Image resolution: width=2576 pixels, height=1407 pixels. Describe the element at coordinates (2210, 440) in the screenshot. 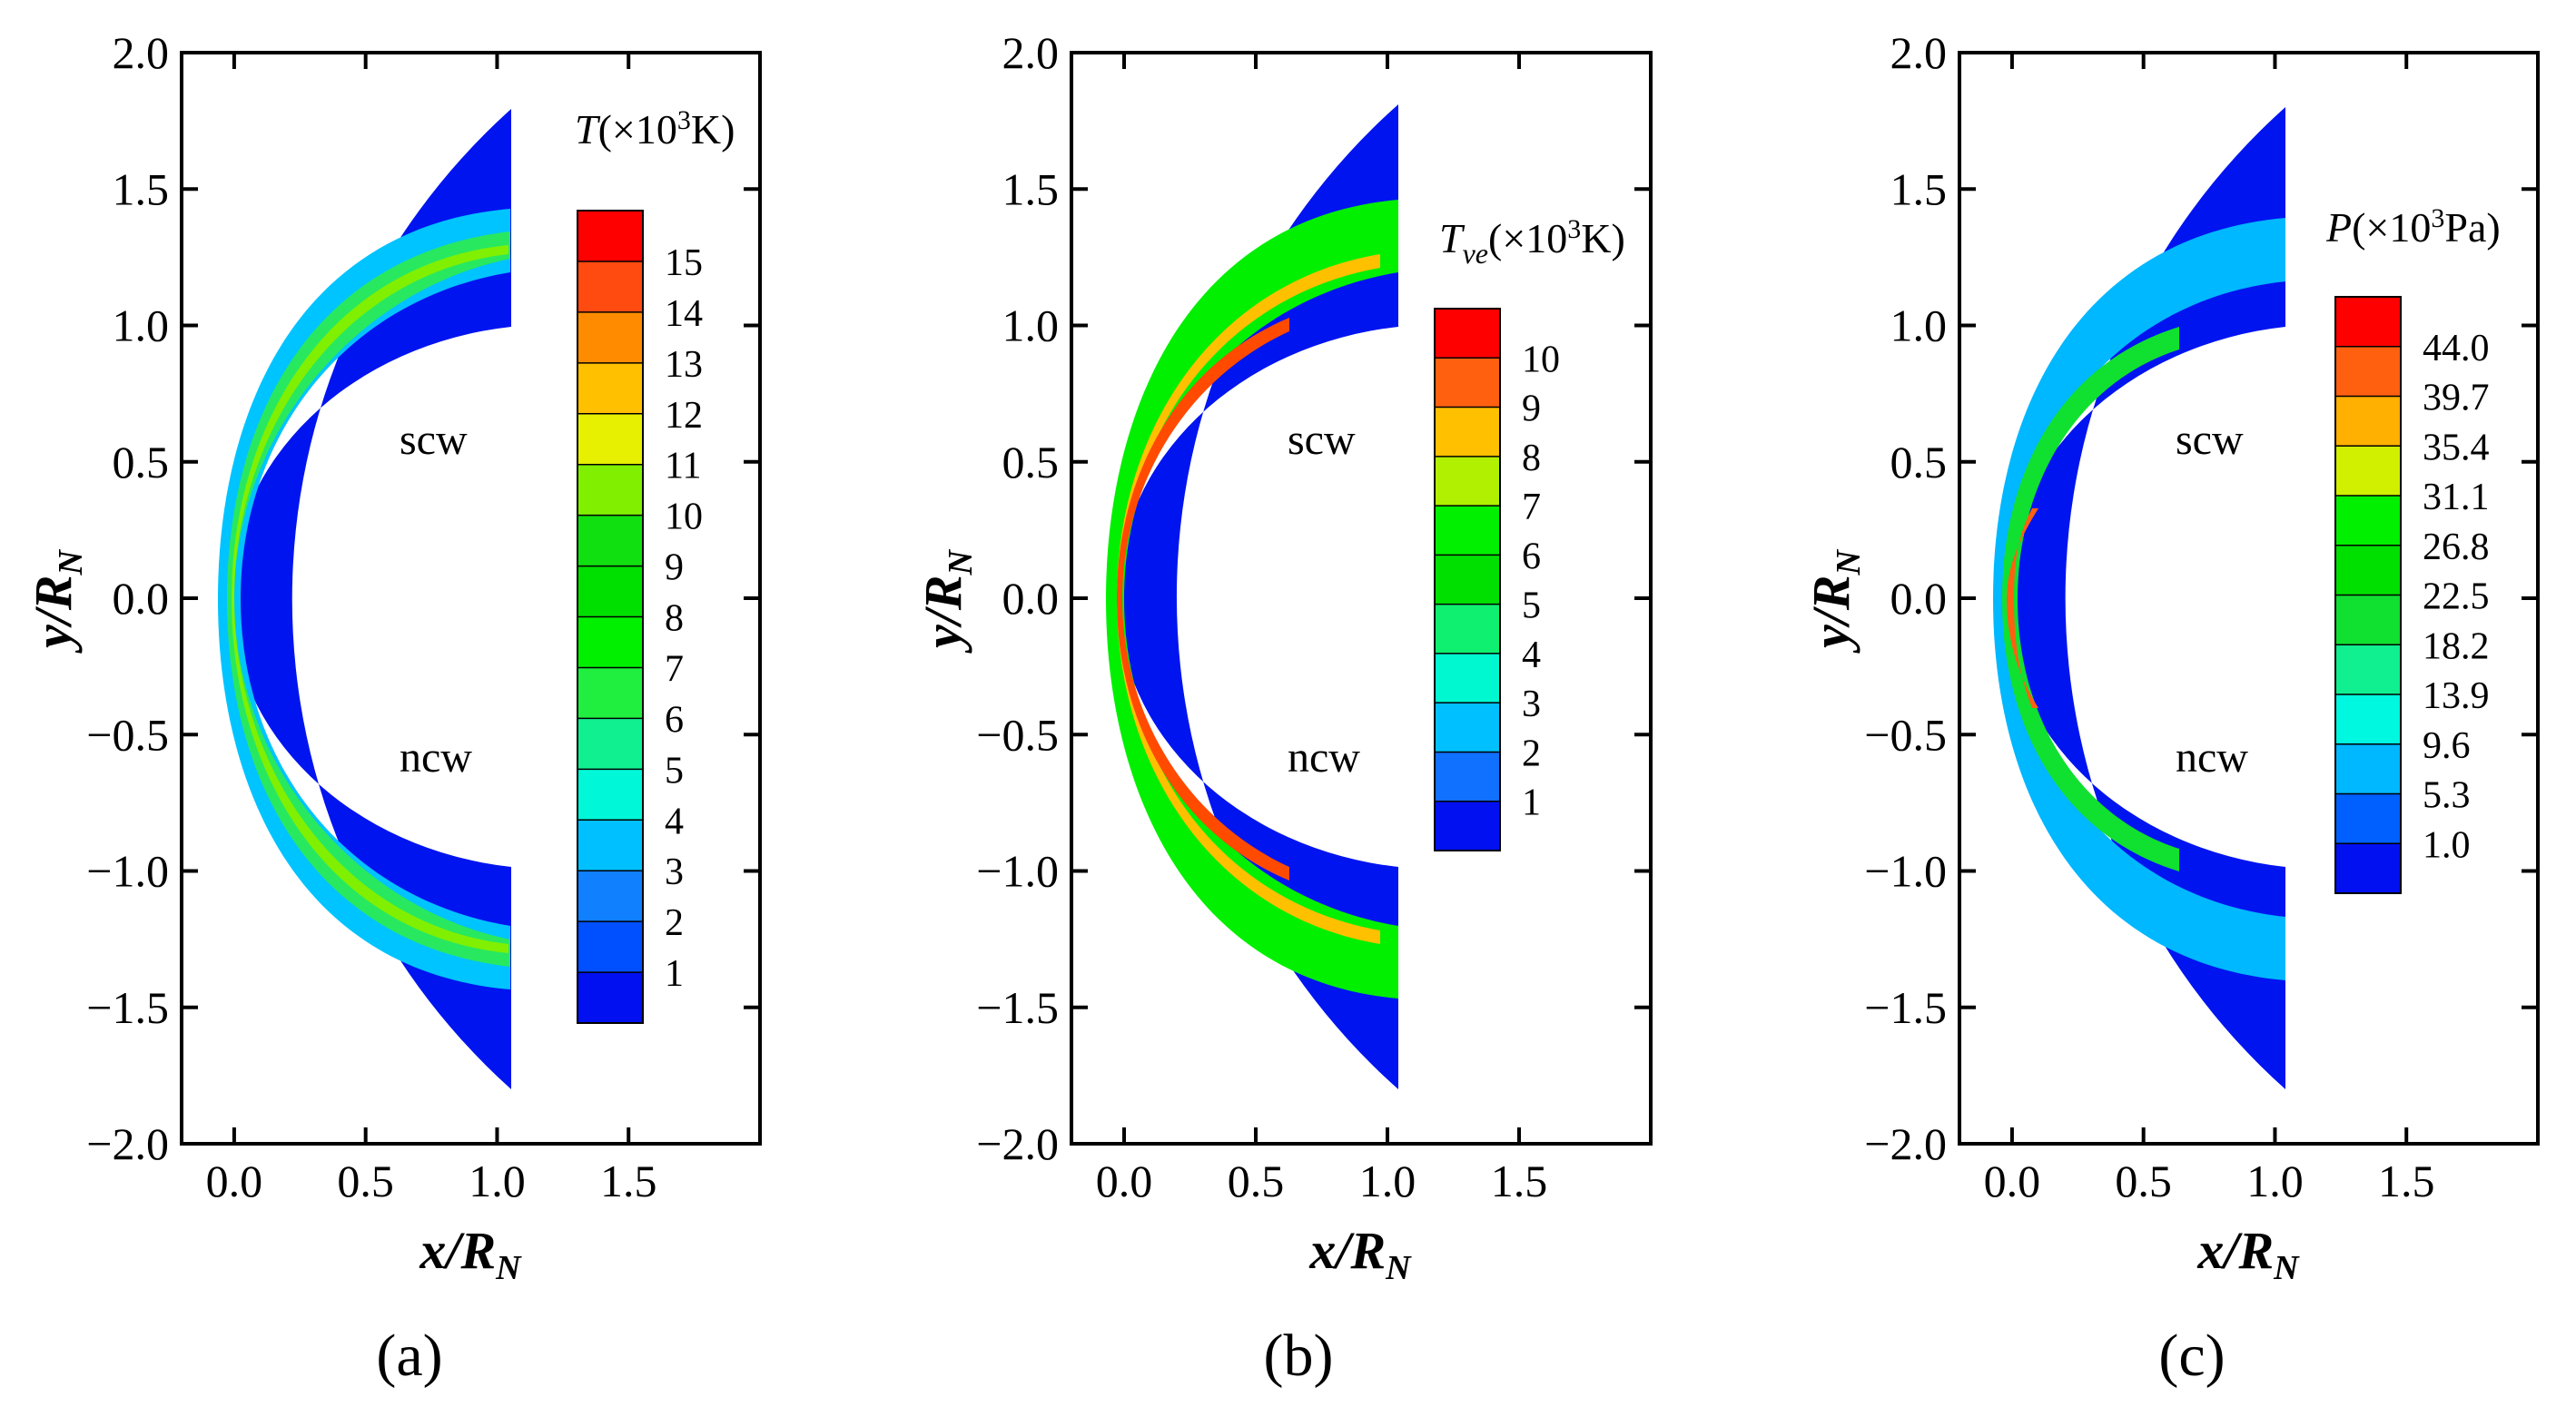

I see `panel-c-annotation-scw: scw` at that location.